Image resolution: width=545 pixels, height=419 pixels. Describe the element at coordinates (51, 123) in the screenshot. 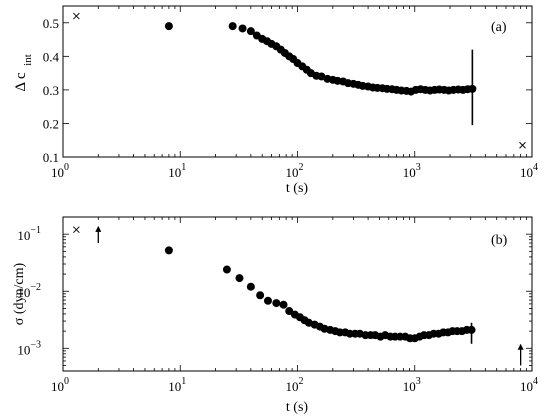

I see `y-tick-label: 0.2` at that location.